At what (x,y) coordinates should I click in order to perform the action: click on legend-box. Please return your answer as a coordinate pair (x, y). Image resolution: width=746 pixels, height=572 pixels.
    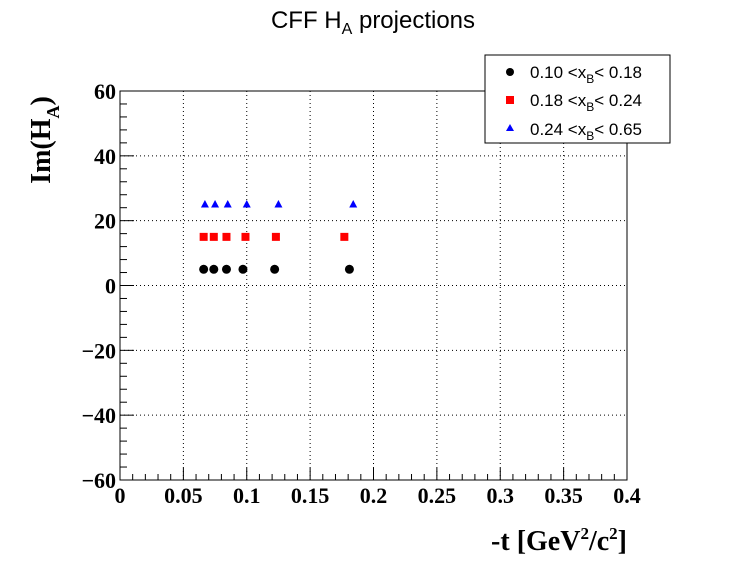
    Looking at the image, I should click on (577, 99).